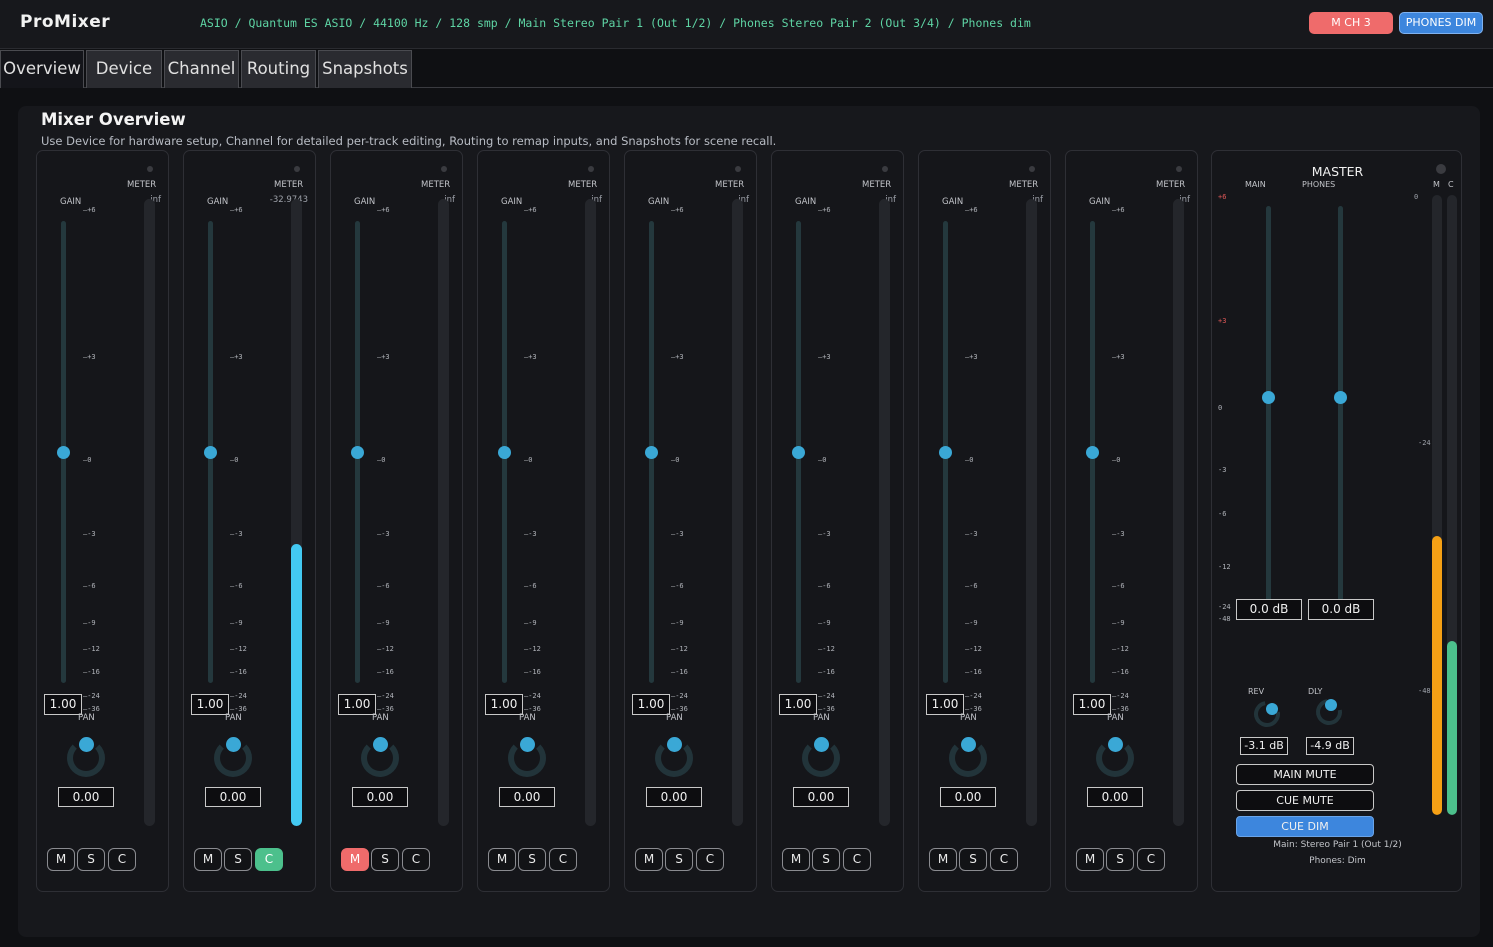  I want to click on rev-knob, so click(1267, 714).